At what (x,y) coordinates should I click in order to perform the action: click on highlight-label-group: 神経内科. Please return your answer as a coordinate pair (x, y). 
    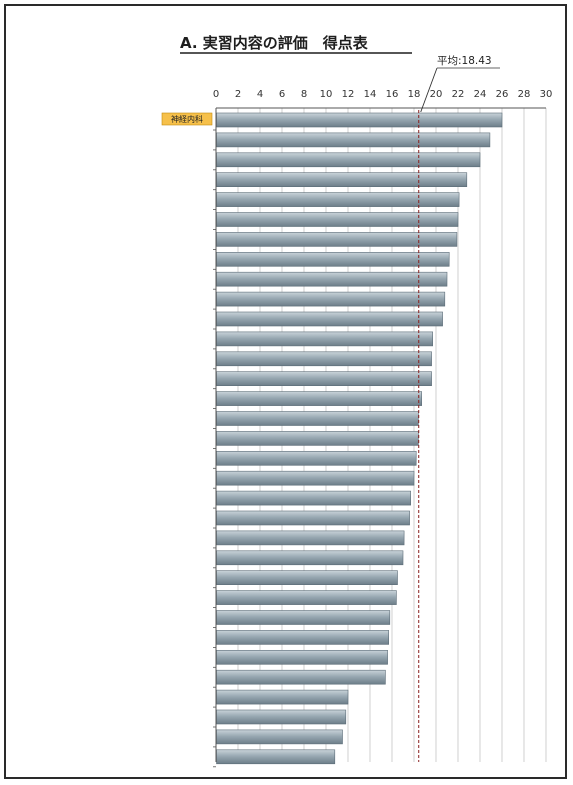
    Looking at the image, I should click on (187, 119).